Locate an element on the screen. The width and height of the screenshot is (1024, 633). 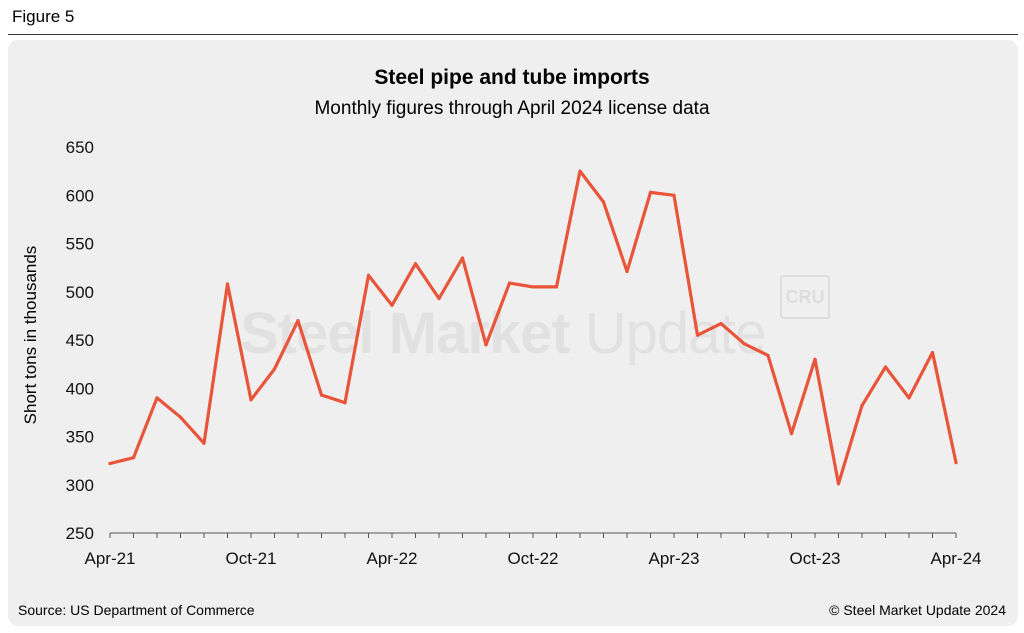
source-note: Source: US Department of Commerce is located at coordinates (136, 610).